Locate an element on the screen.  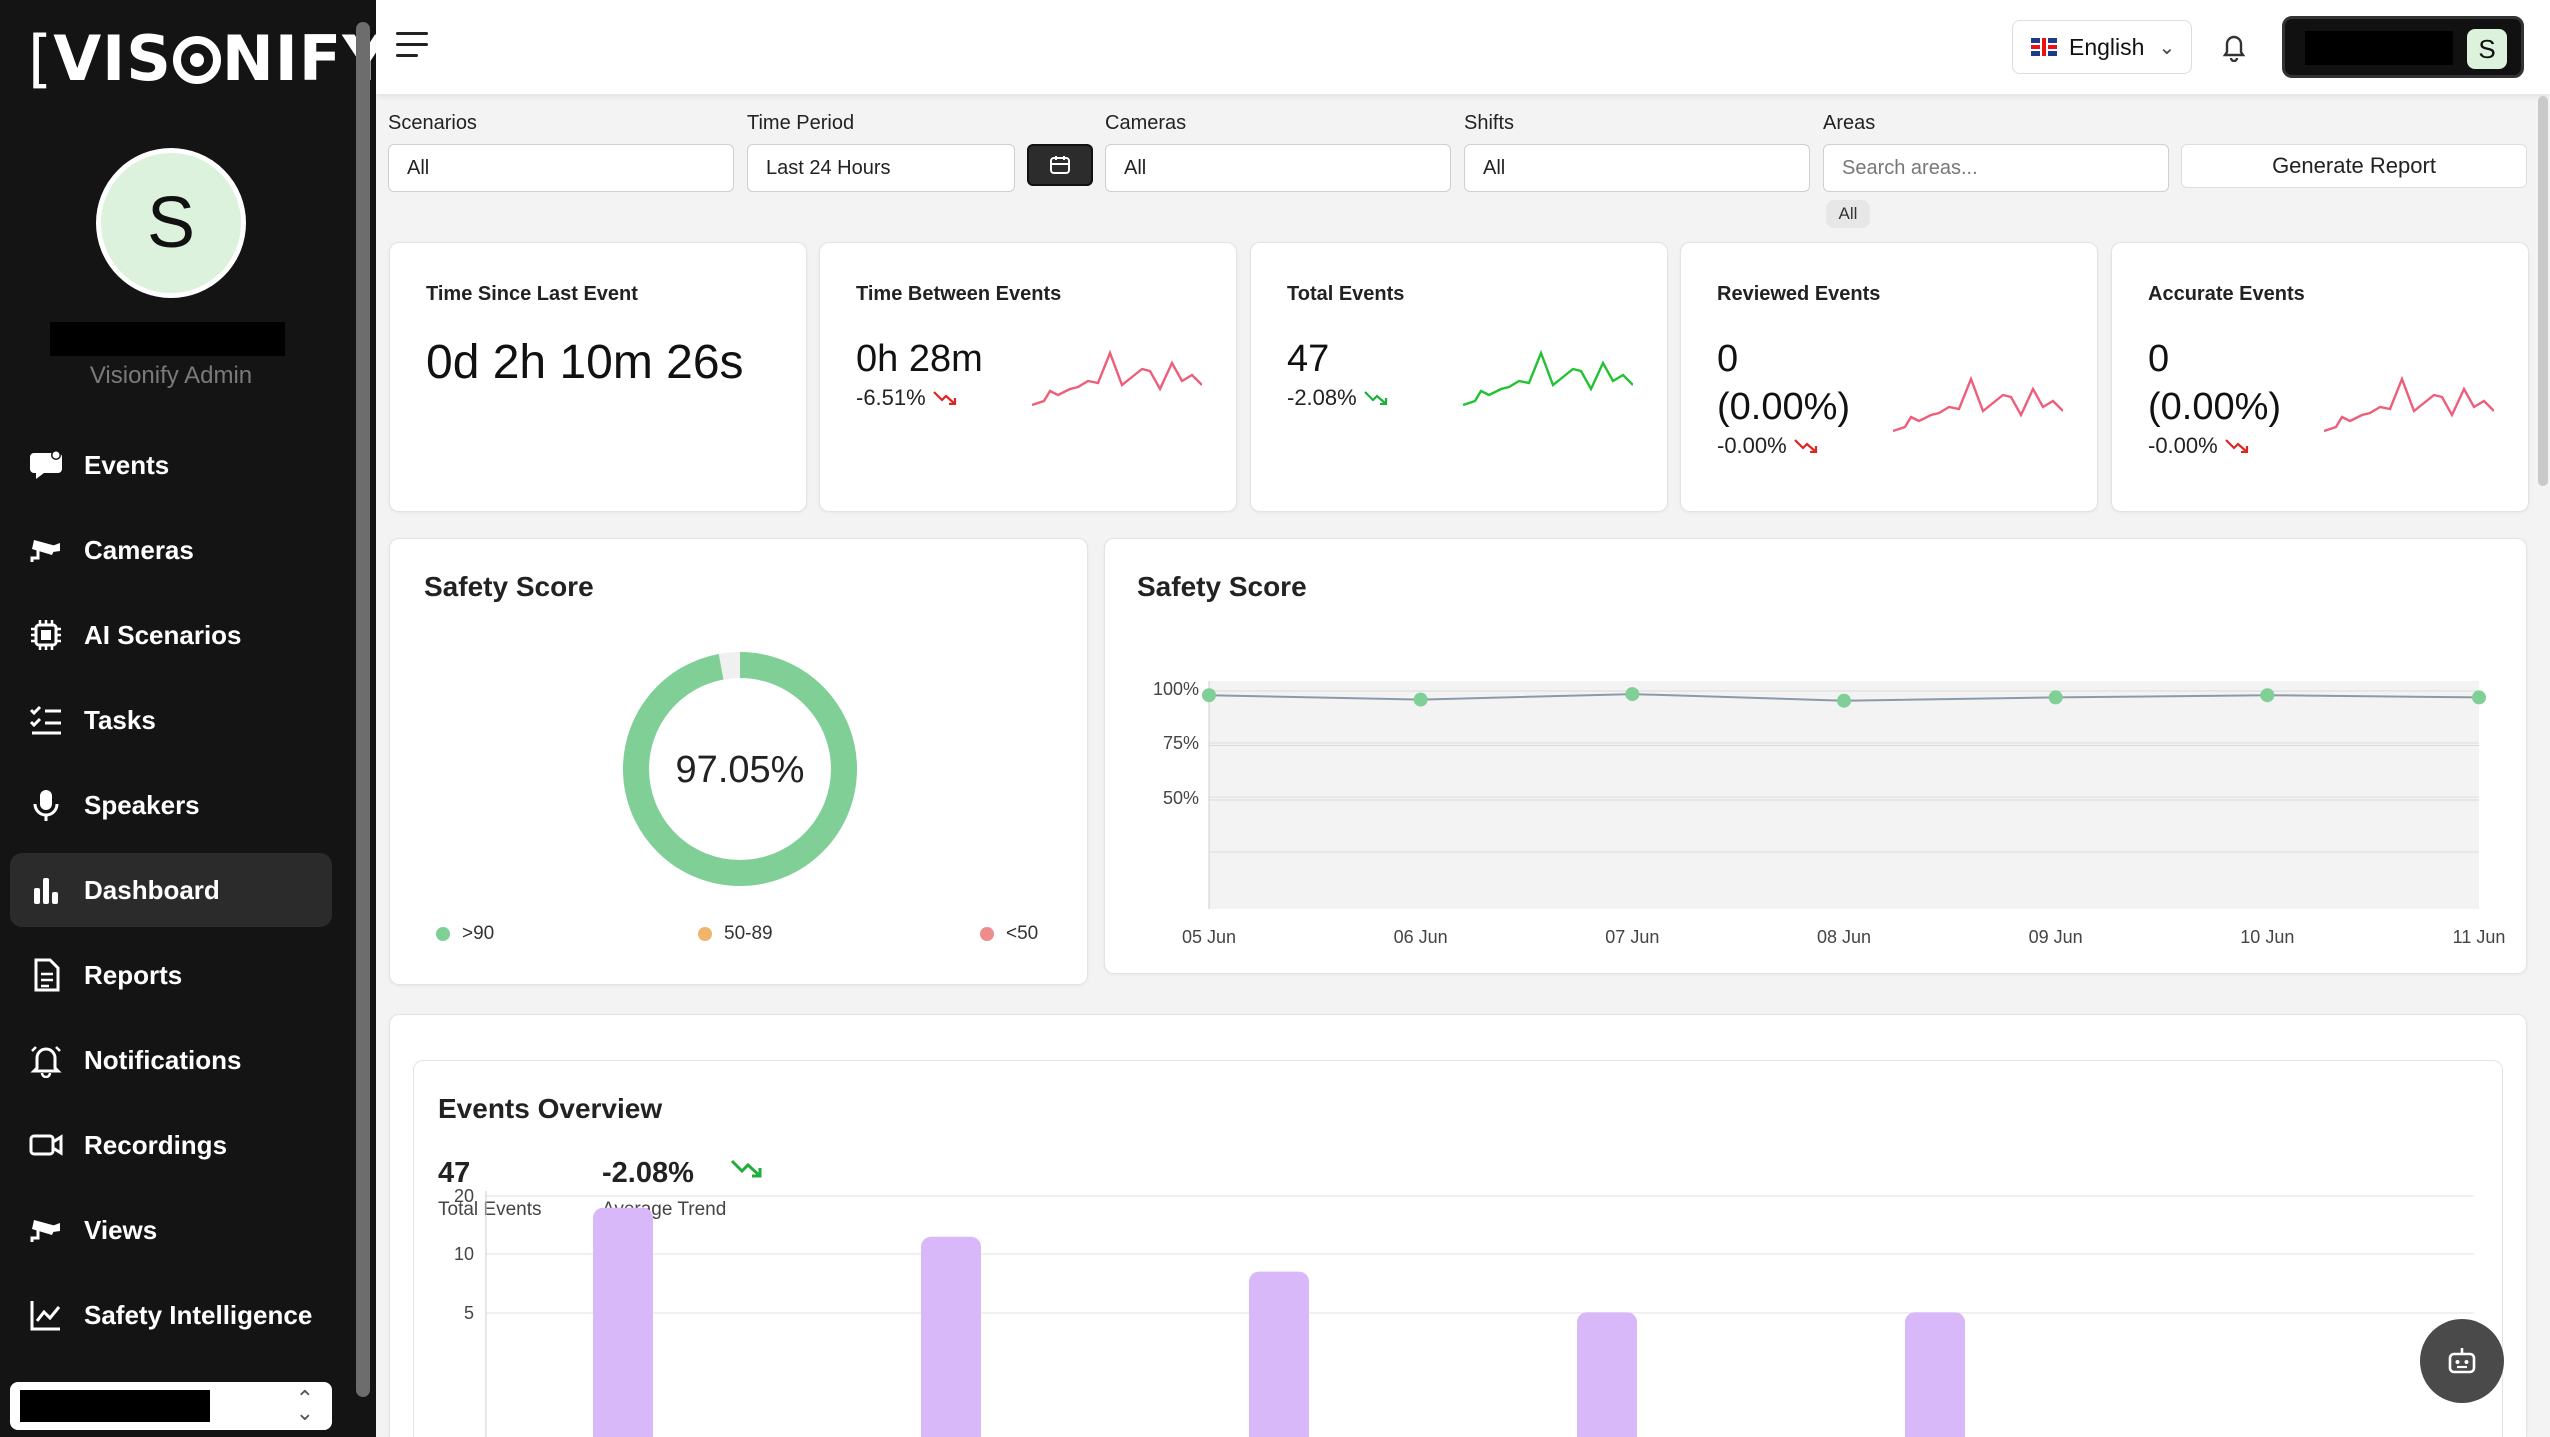
x-tick-label: 07 Jun is located at coordinates (1632, 937).